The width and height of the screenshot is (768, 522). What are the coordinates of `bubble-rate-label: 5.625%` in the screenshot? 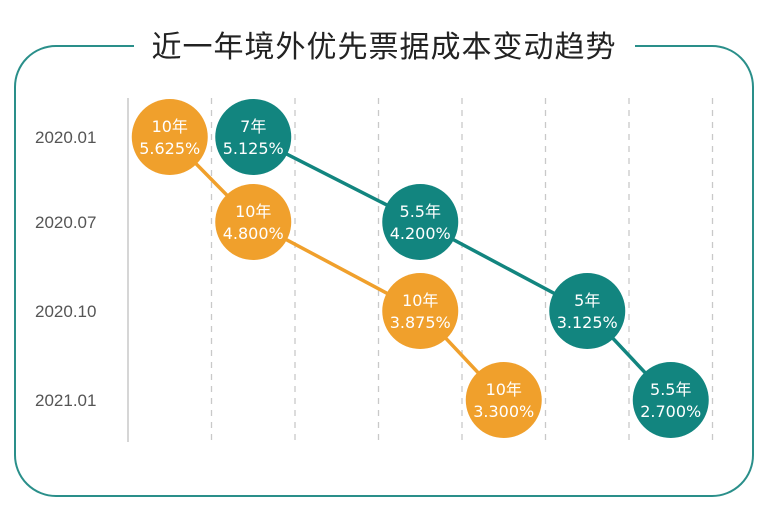 It's located at (169, 148).